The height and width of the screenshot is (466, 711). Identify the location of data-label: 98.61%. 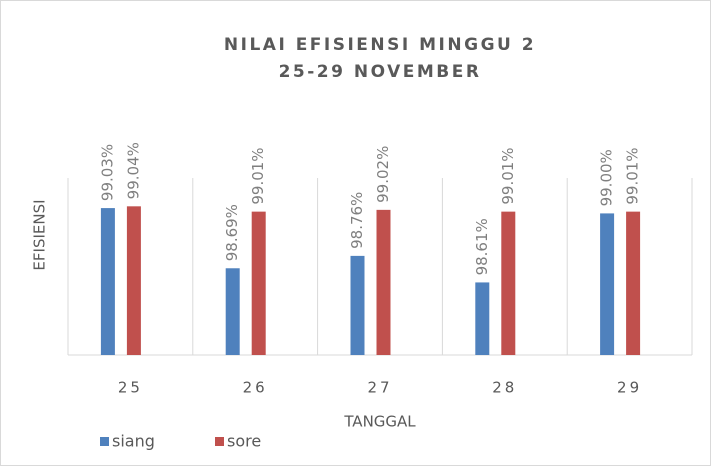
(482, 246).